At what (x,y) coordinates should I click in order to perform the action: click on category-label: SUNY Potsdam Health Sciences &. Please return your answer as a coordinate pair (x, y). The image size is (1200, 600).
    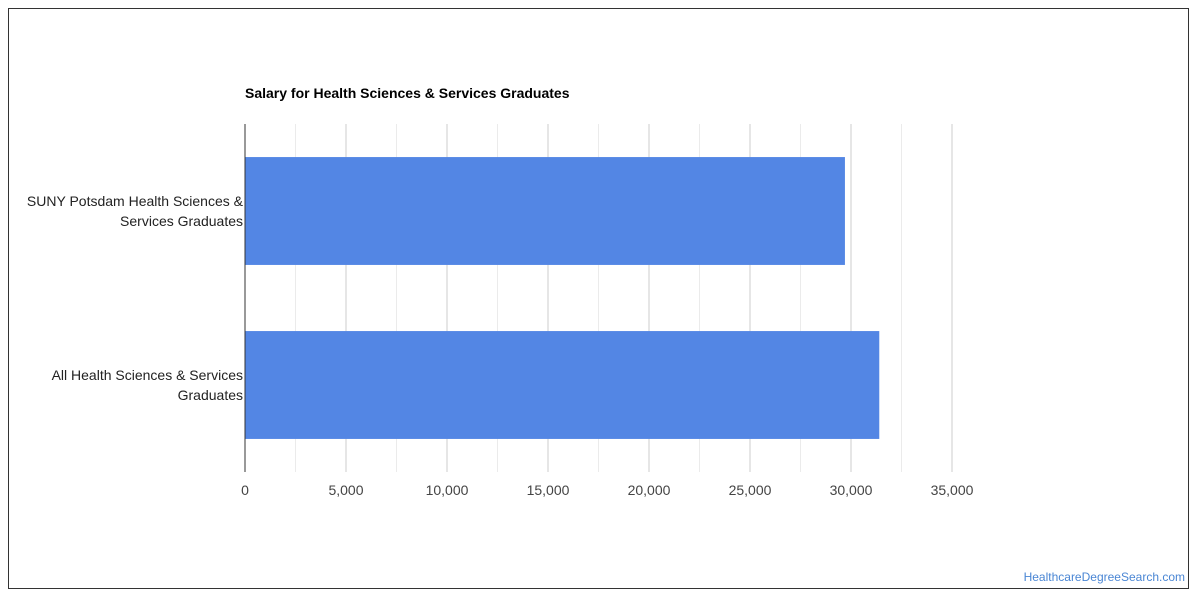
    Looking at the image, I should click on (135, 201).